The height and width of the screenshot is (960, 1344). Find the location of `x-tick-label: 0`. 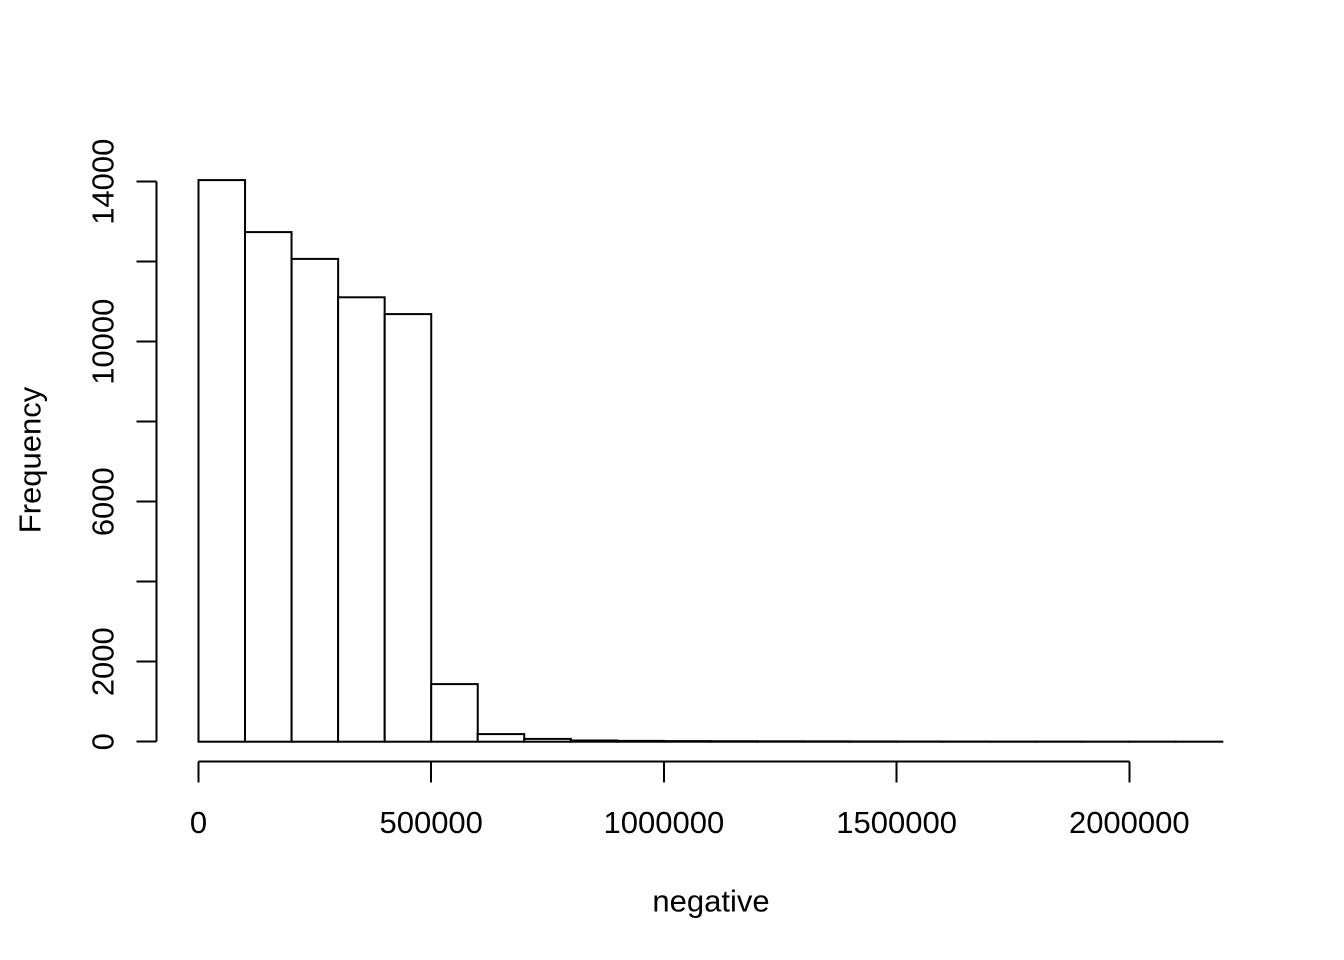

x-tick-label: 0 is located at coordinates (198, 822).